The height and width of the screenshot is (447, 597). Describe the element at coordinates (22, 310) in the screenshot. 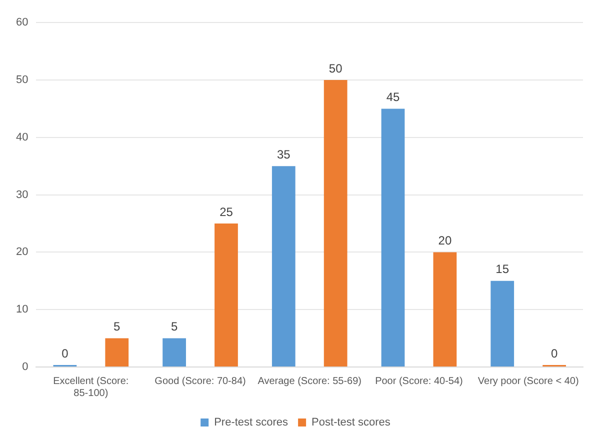

I see `y-tick-label: 10` at that location.